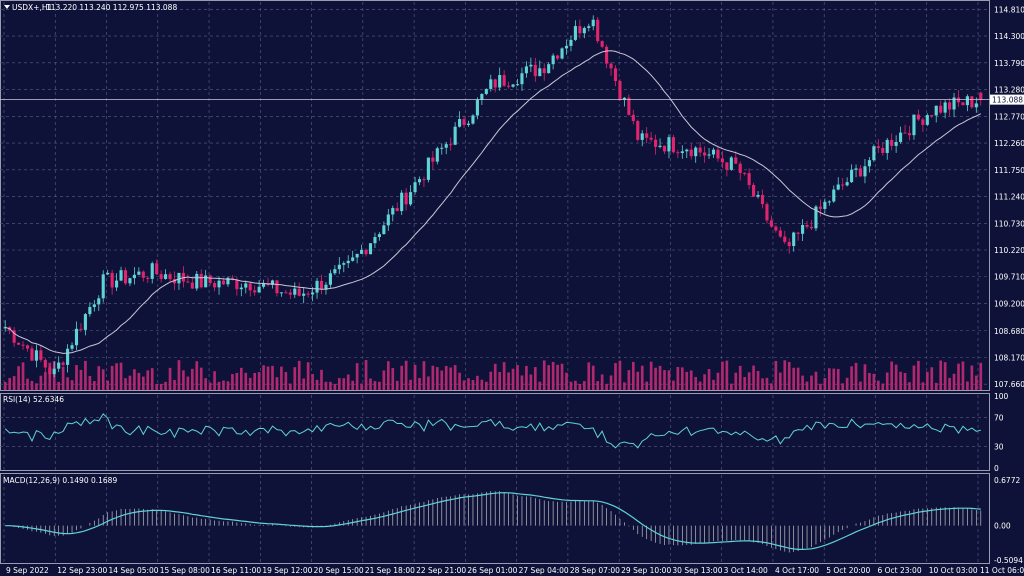 The image size is (1024, 576). I want to click on price-tick-label: 111.240, so click(1009, 197).